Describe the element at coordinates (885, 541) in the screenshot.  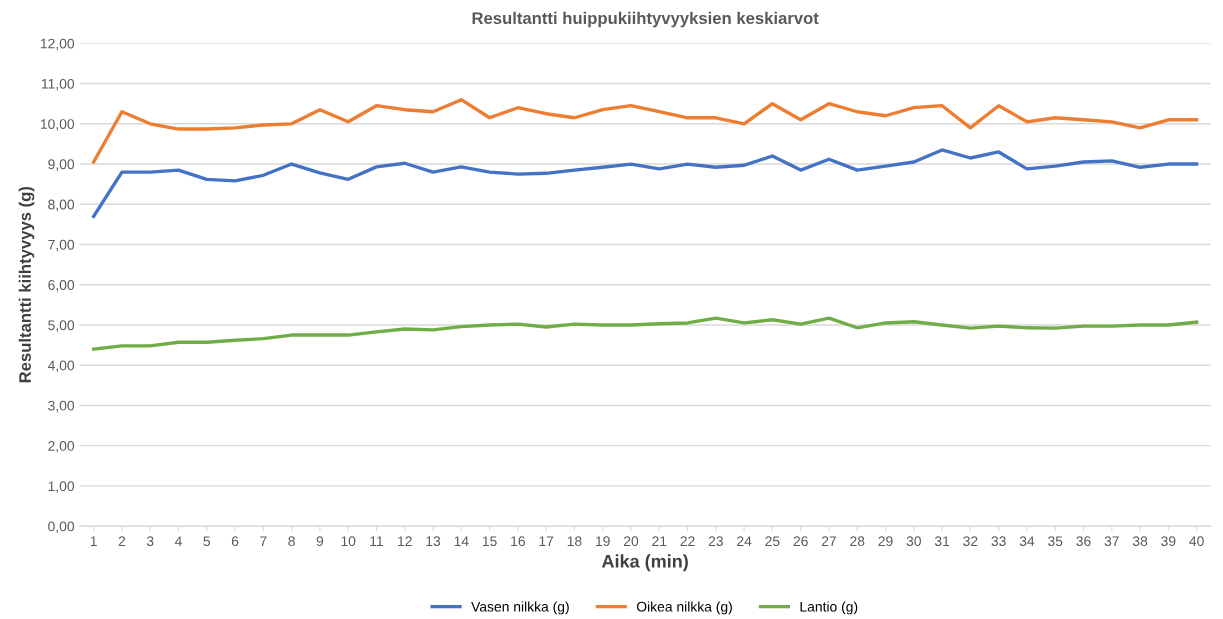
I see `x-tick-label: 29` at that location.